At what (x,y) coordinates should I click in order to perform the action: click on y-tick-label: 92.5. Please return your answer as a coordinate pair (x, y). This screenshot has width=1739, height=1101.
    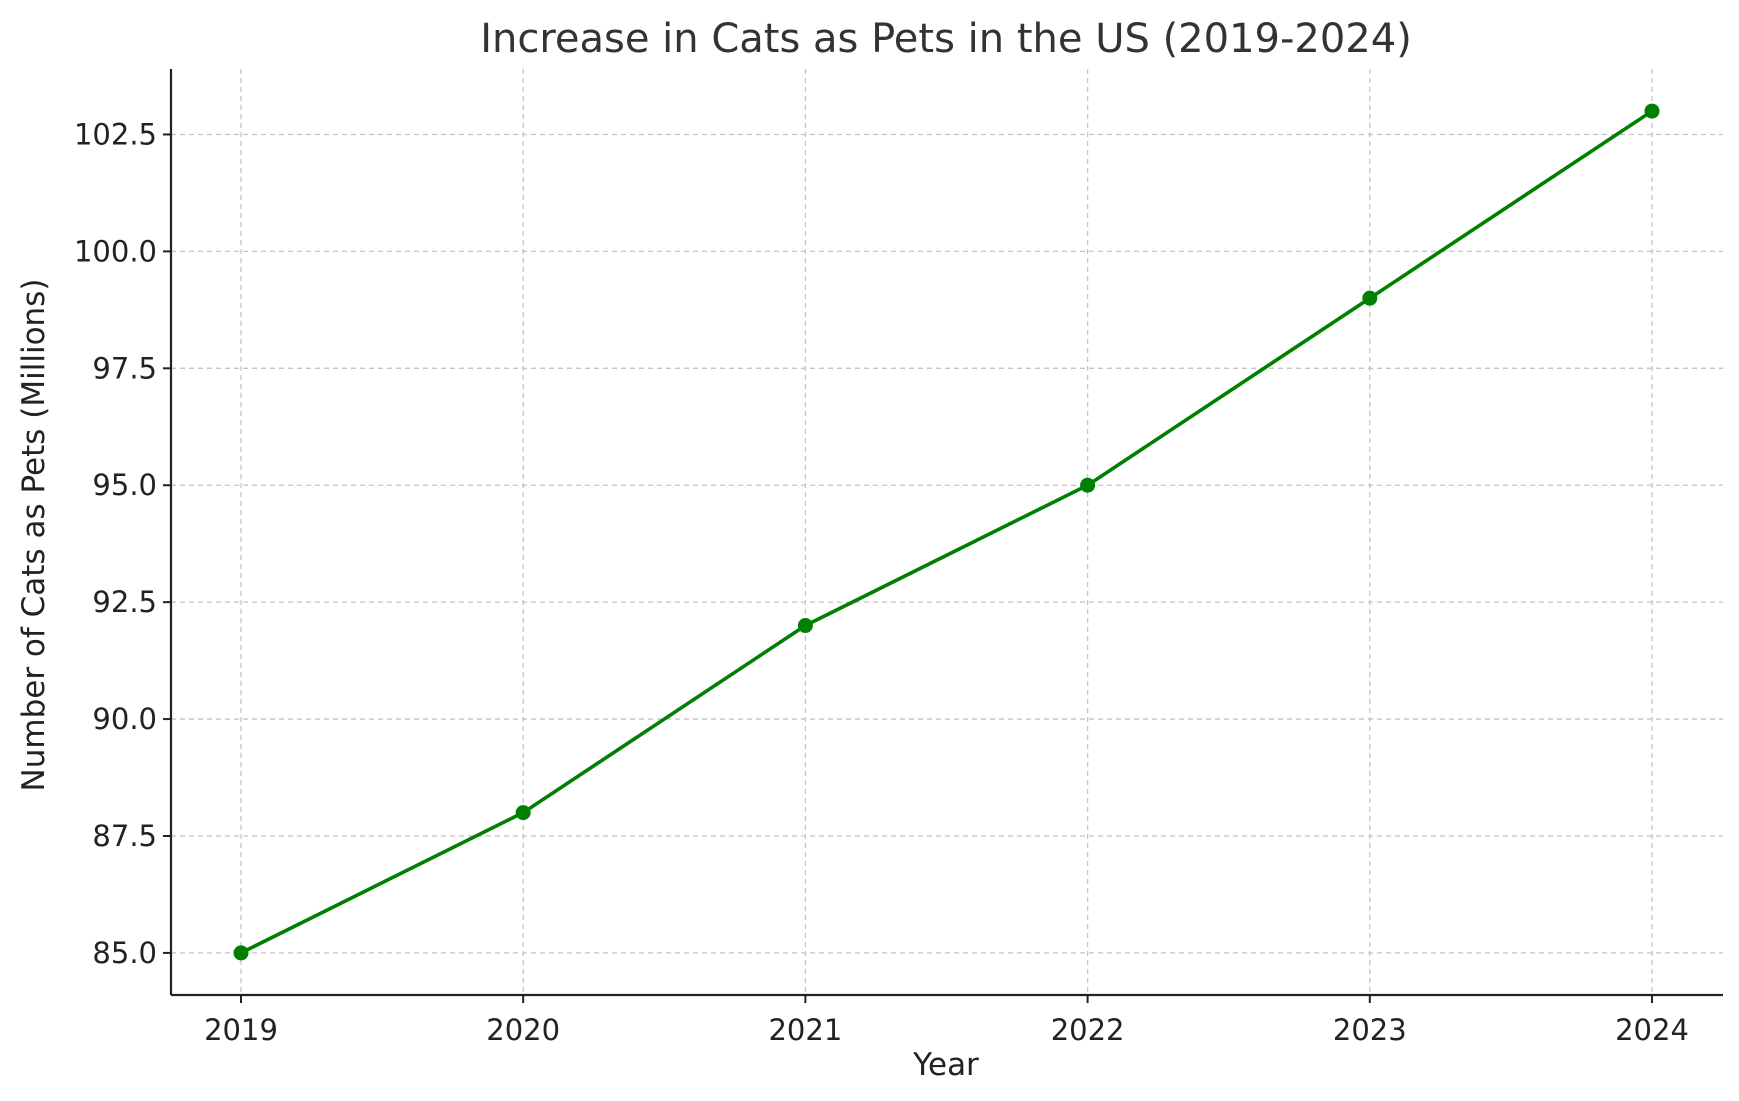
    Looking at the image, I should click on (124, 602).